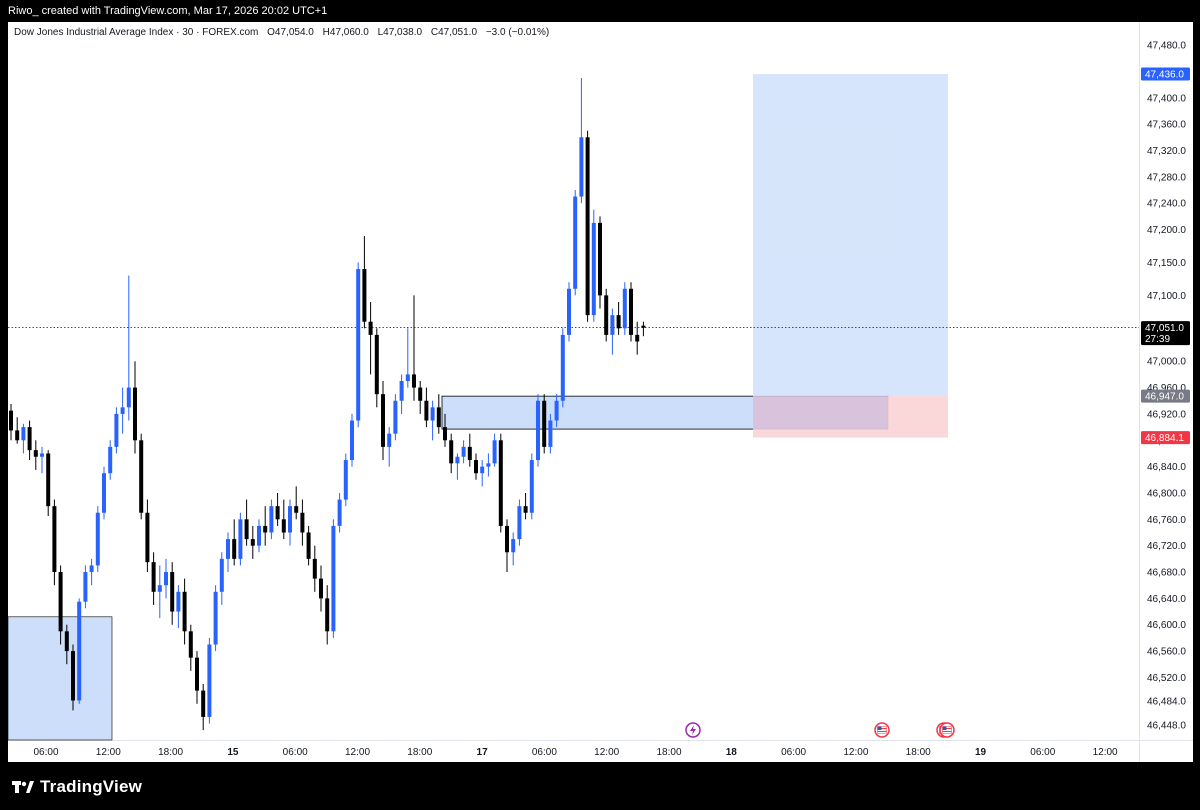 Image resolution: width=1200 pixels, height=810 pixels. What do you see at coordinates (77, 787) in the screenshot?
I see `tradingview-logo: TradingView` at bounding box center [77, 787].